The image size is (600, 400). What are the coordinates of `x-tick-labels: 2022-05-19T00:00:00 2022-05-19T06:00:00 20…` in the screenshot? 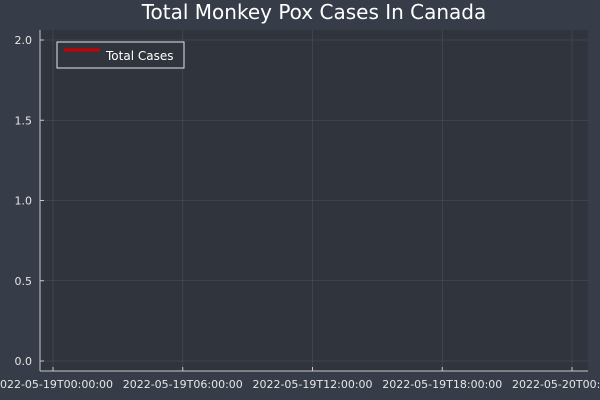 It's located at (300, 384).